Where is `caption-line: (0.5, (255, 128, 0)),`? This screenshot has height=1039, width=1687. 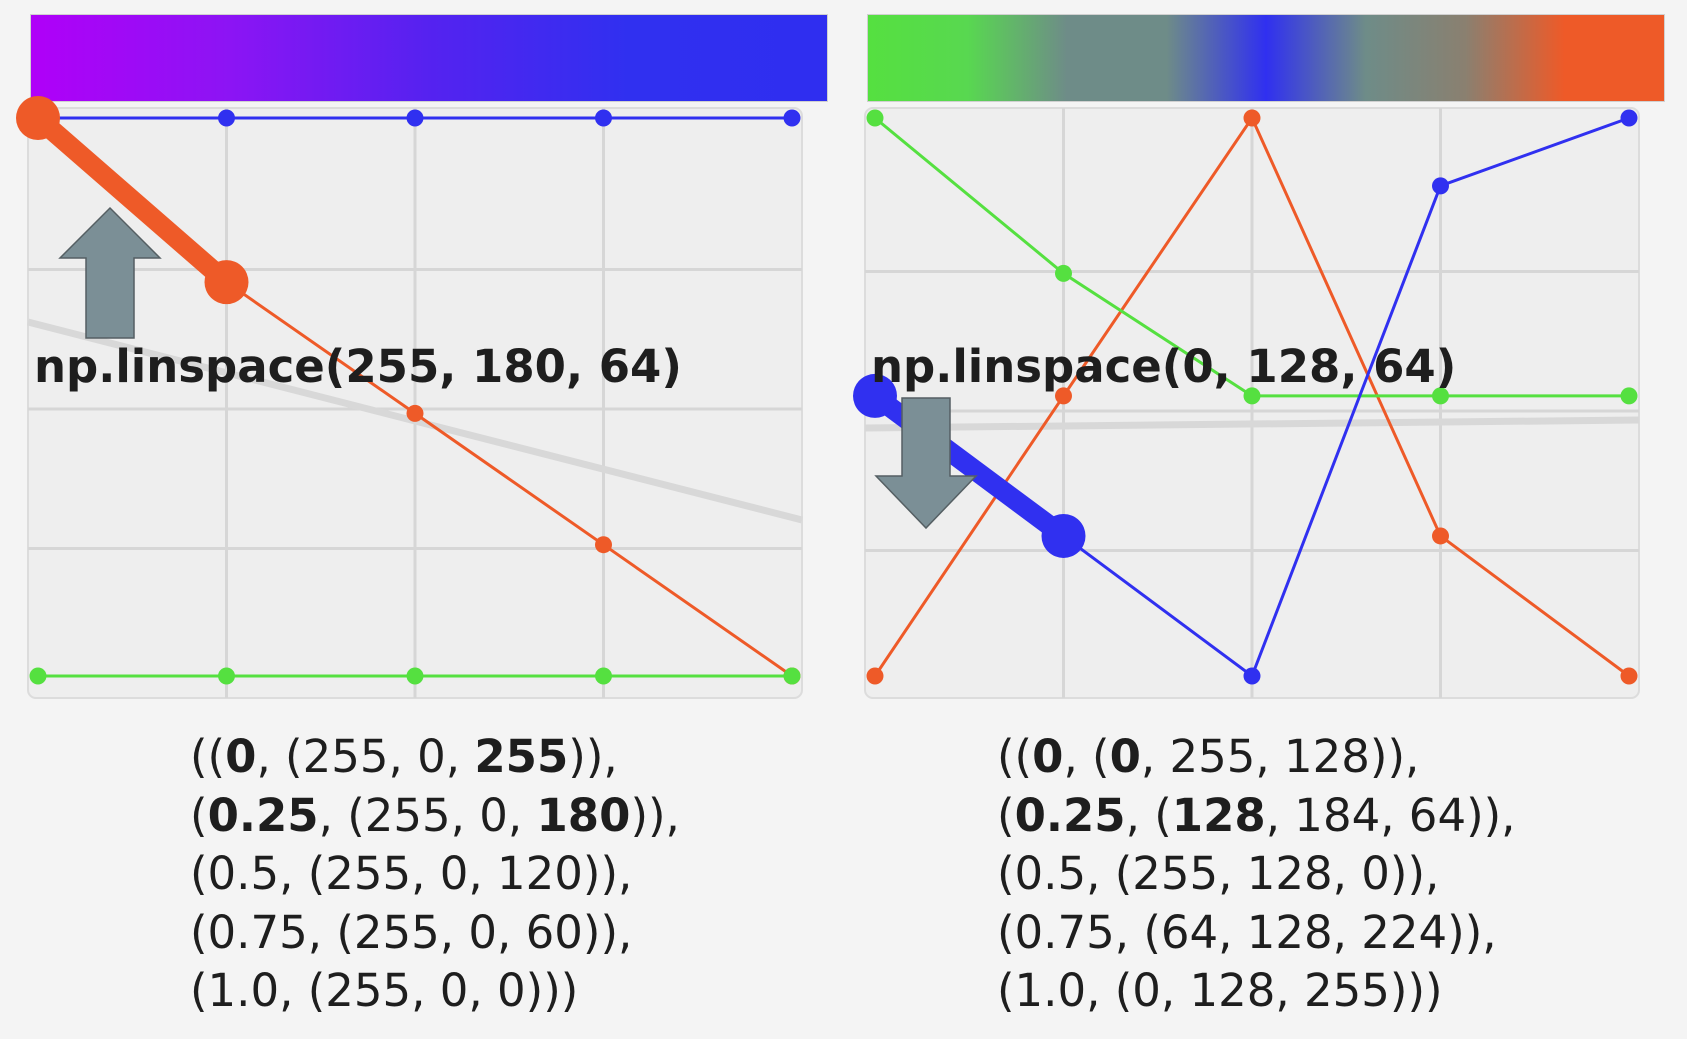 caption-line: (0.5, (255, 128, 0)), is located at coordinates (1256, 874).